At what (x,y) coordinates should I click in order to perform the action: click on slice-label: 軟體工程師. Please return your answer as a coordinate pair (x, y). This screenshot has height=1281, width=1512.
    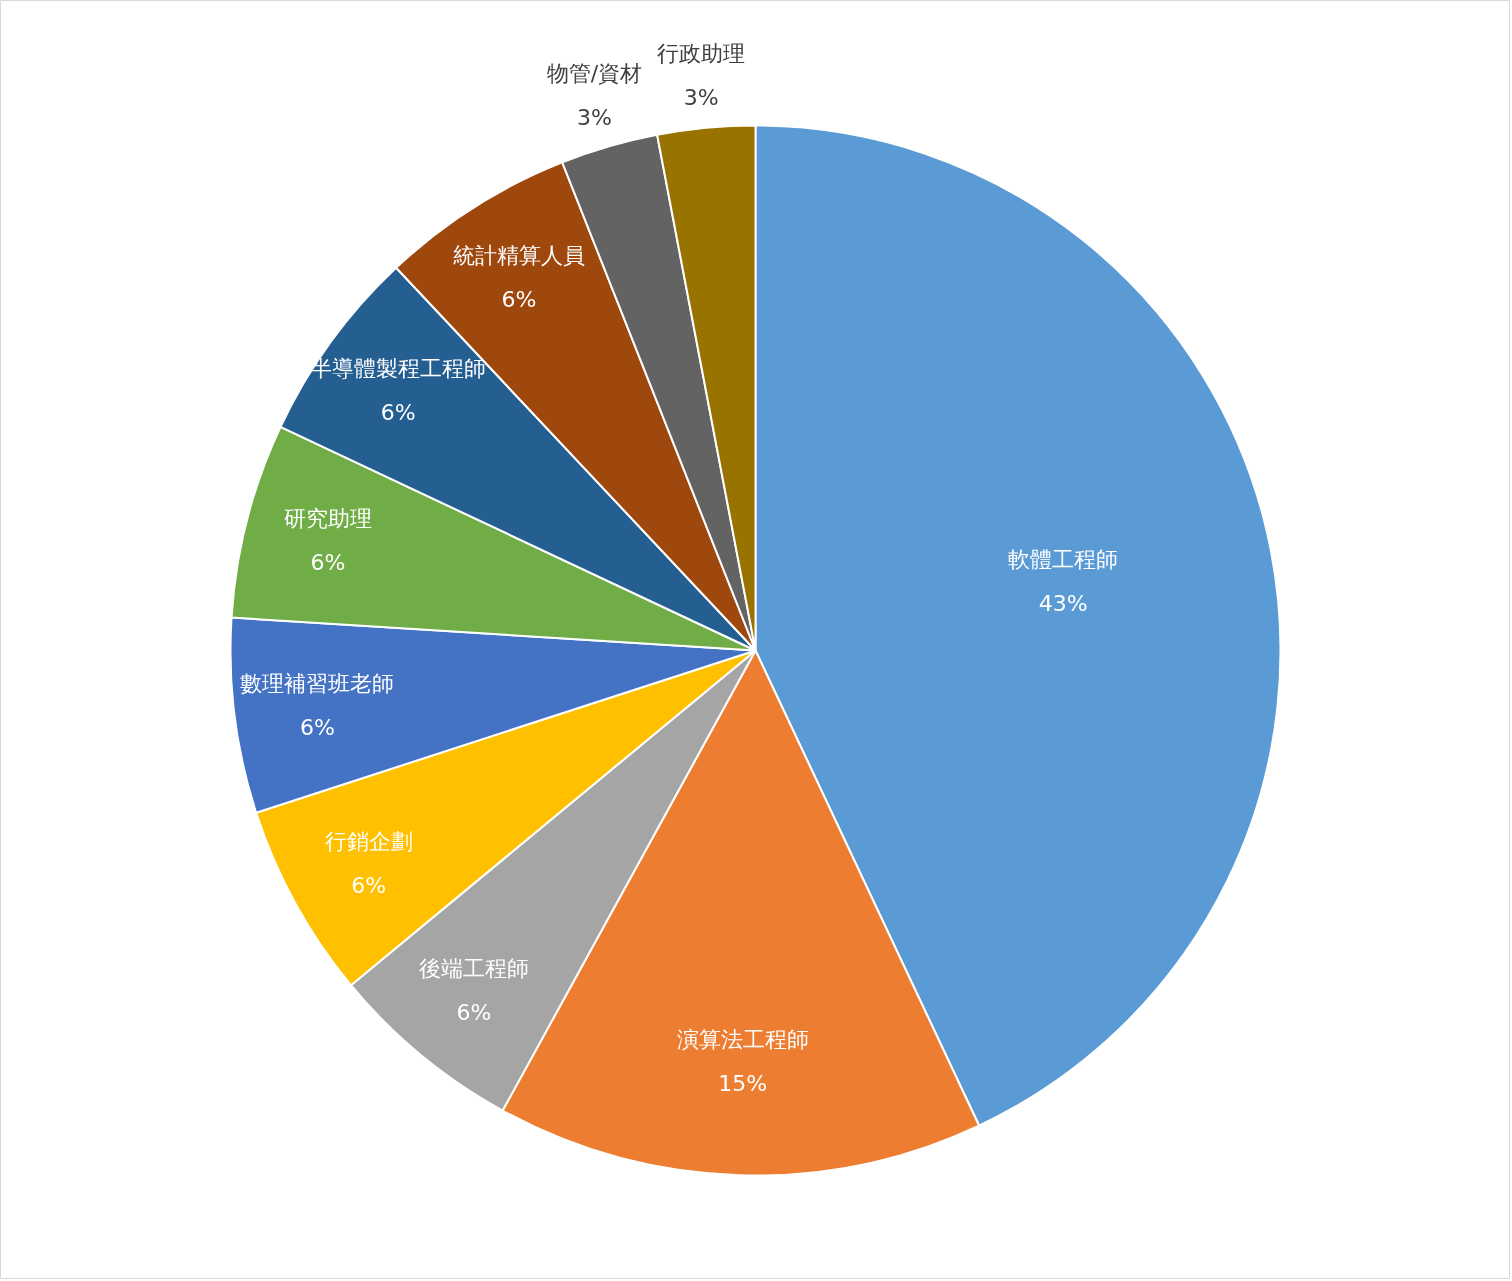
    Looking at the image, I should click on (1063, 560).